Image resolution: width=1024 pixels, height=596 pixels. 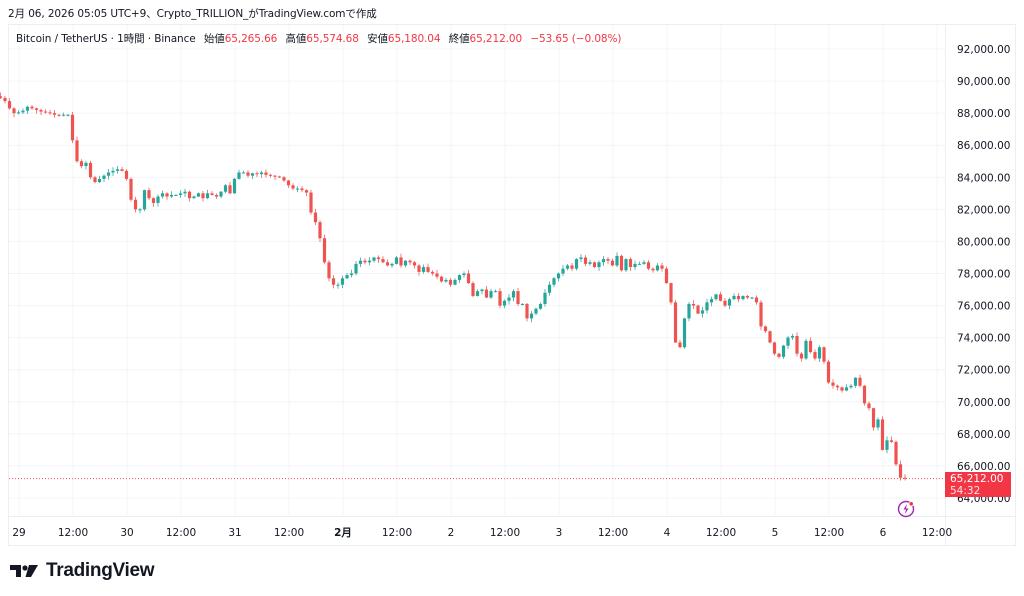 What do you see at coordinates (576, 39) in the screenshot?
I see `change-value: −53.65 (−0.08%)` at bounding box center [576, 39].